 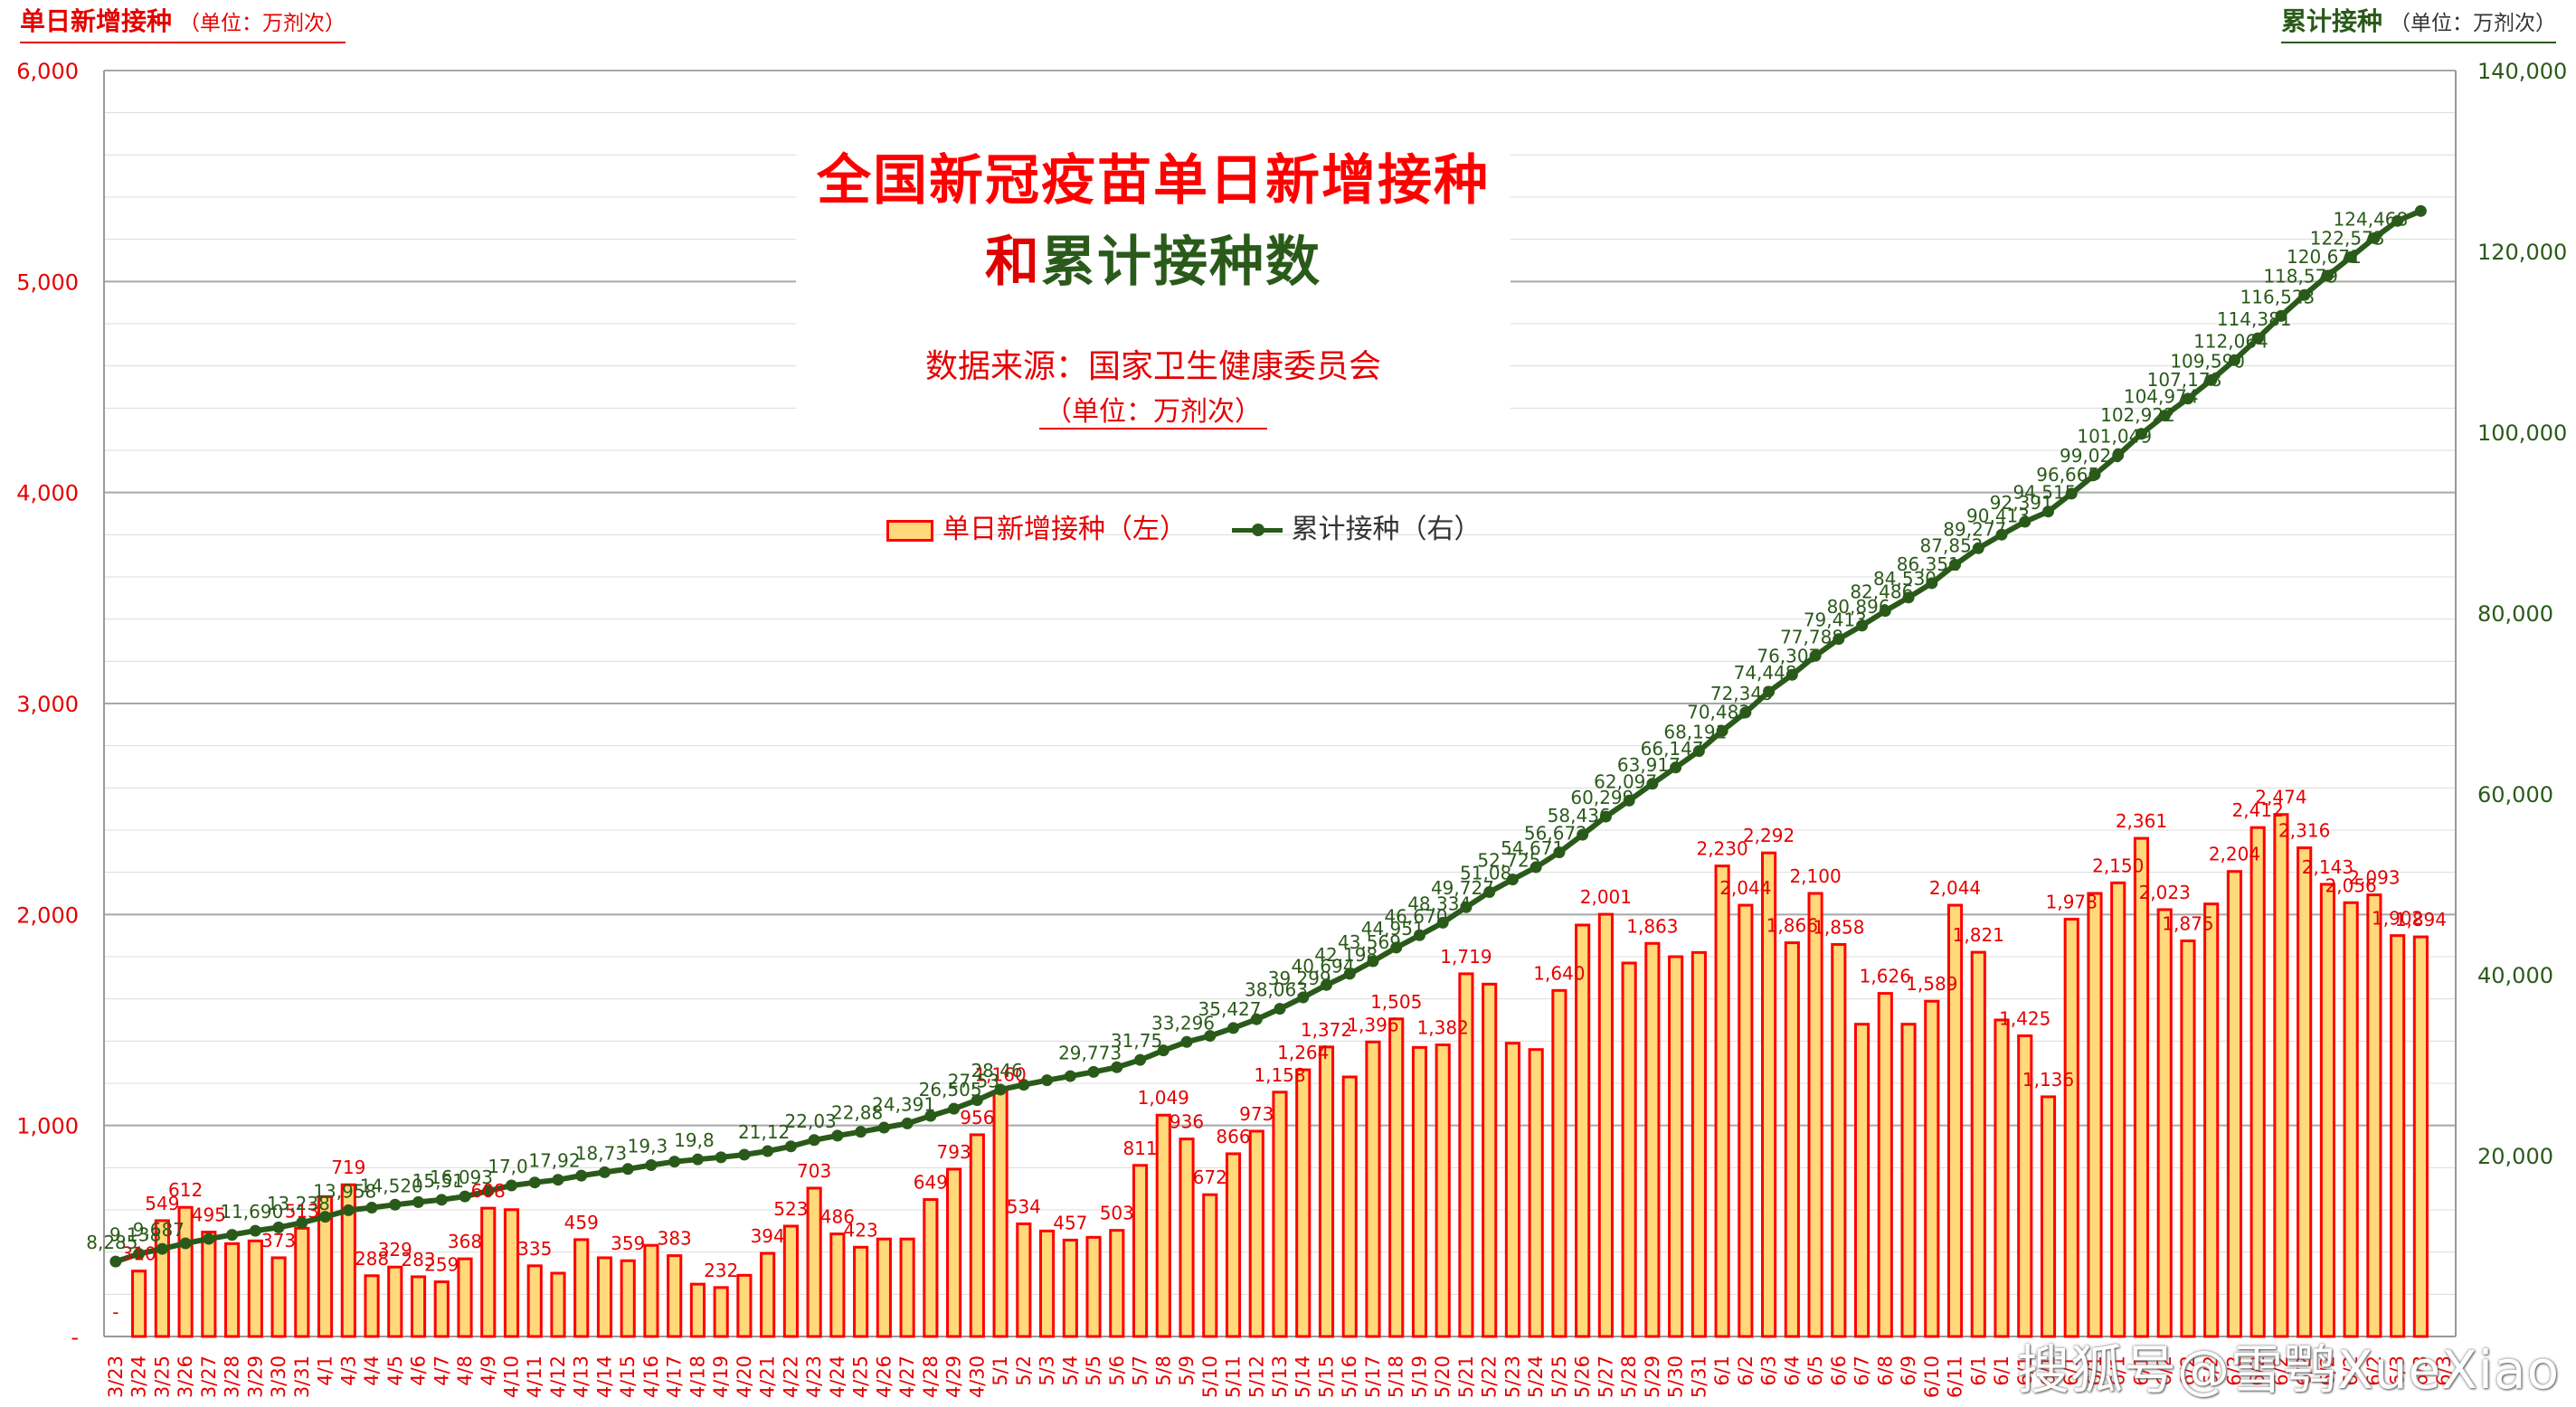 I want to click on x-tick-label: 4/25, so click(x=861, y=1376).